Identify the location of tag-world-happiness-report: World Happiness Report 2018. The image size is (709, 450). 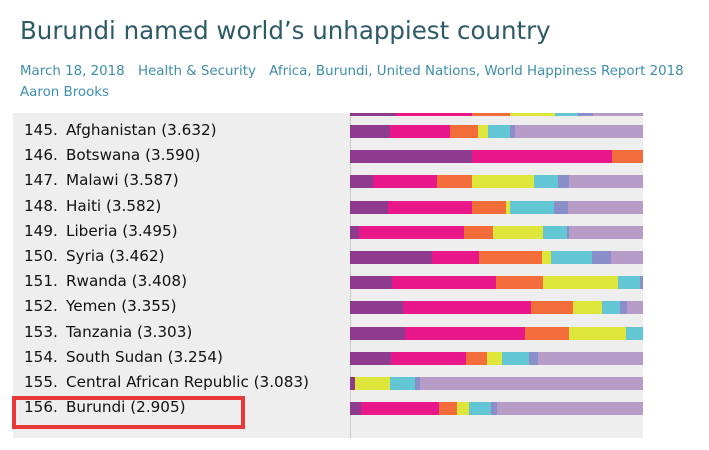
(584, 71).